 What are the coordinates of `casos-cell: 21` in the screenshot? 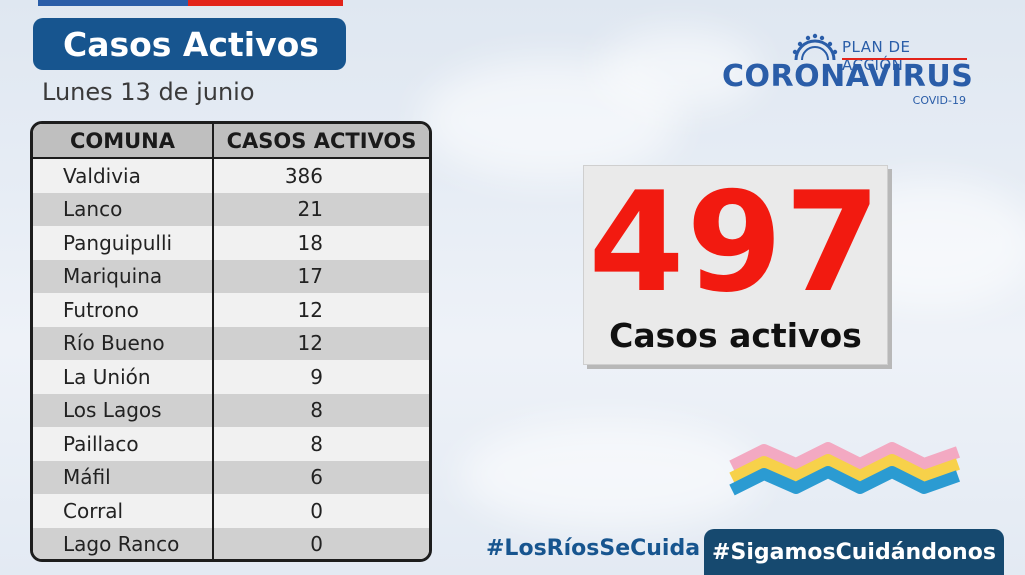 It's located at (310, 209).